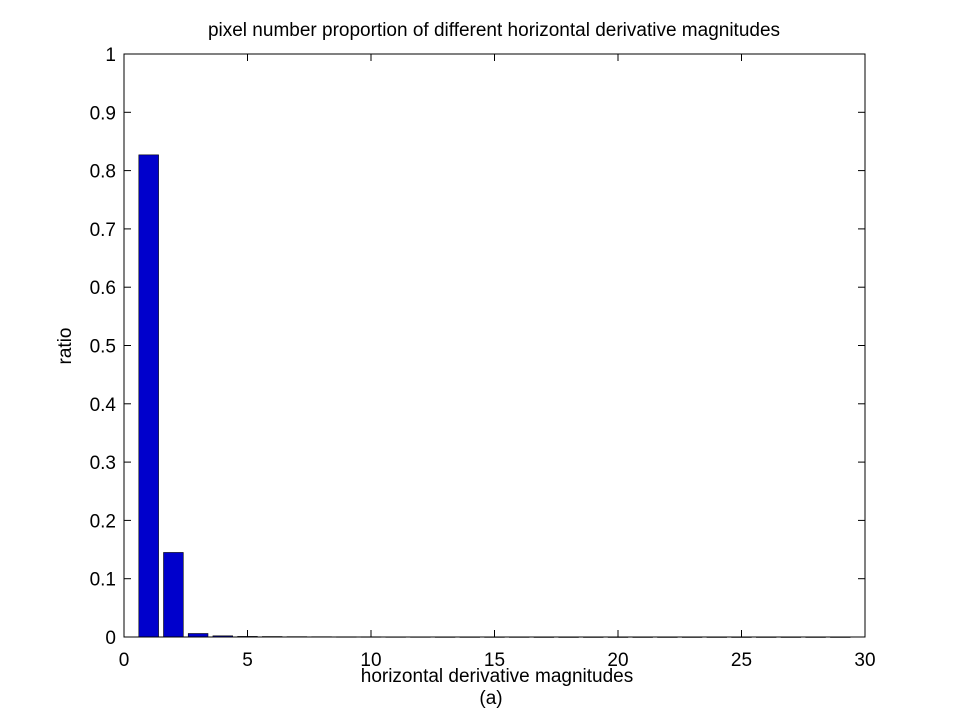 The image size is (955, 719). Describe the element at coordinates (247, 660) in the screenshot. I see `x-tick-label: 5` at that location.